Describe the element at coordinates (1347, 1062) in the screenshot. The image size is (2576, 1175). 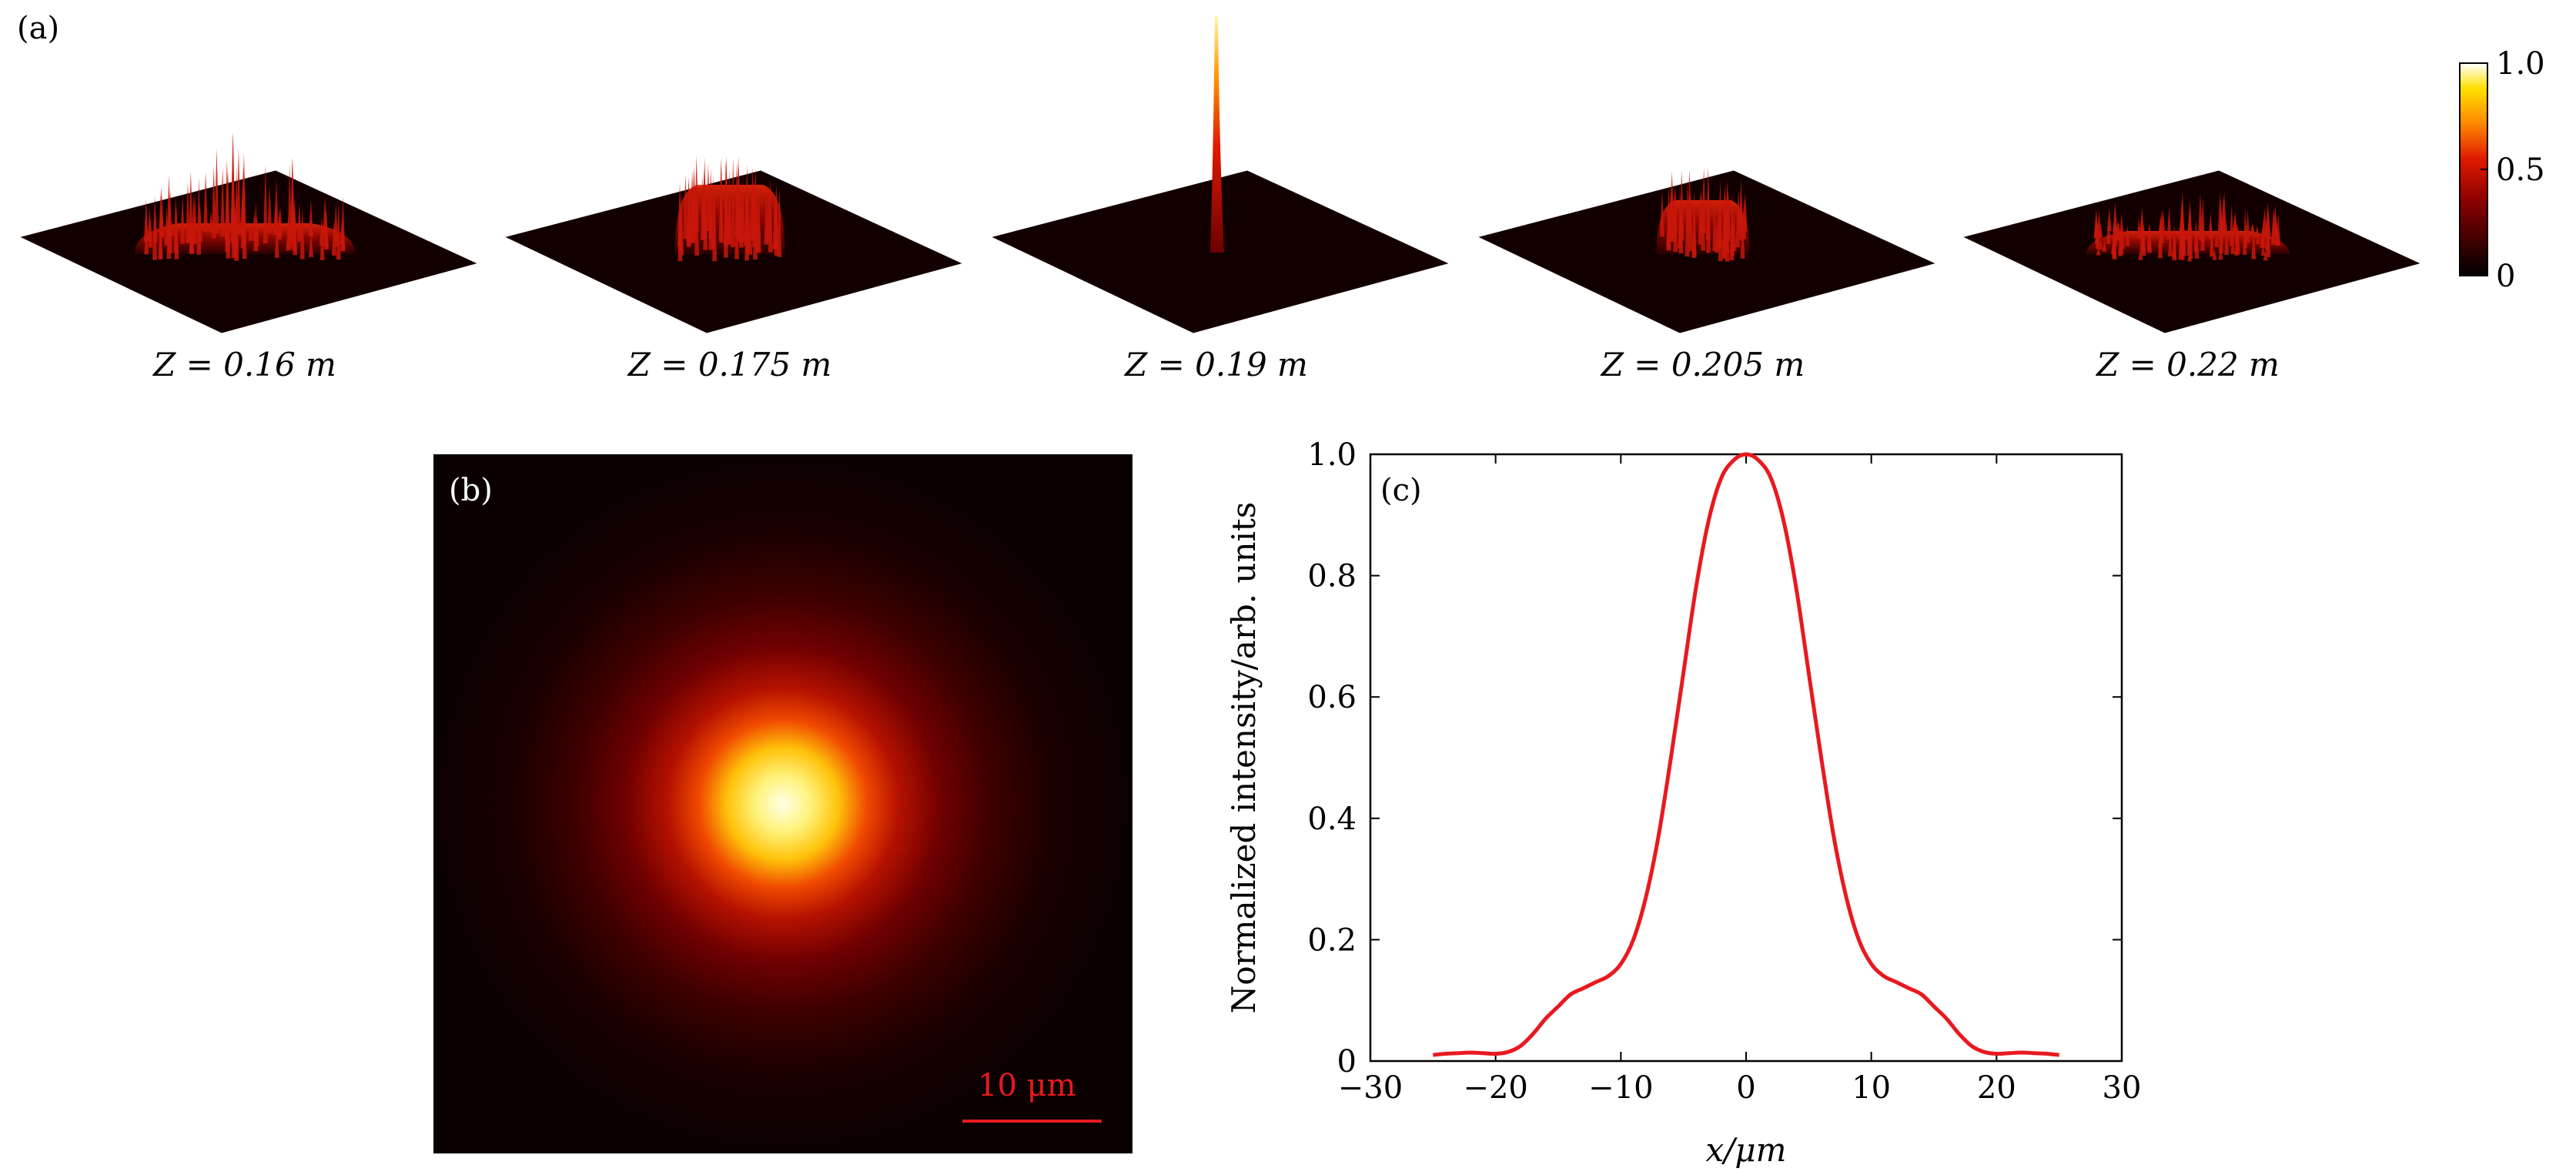
I see `y-tick-label: 0` at that location.